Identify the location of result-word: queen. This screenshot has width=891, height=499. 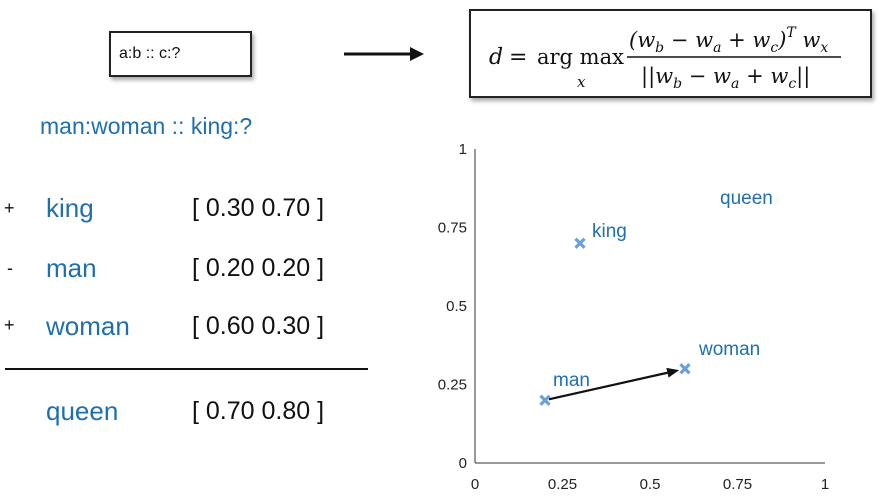
(82, 411).